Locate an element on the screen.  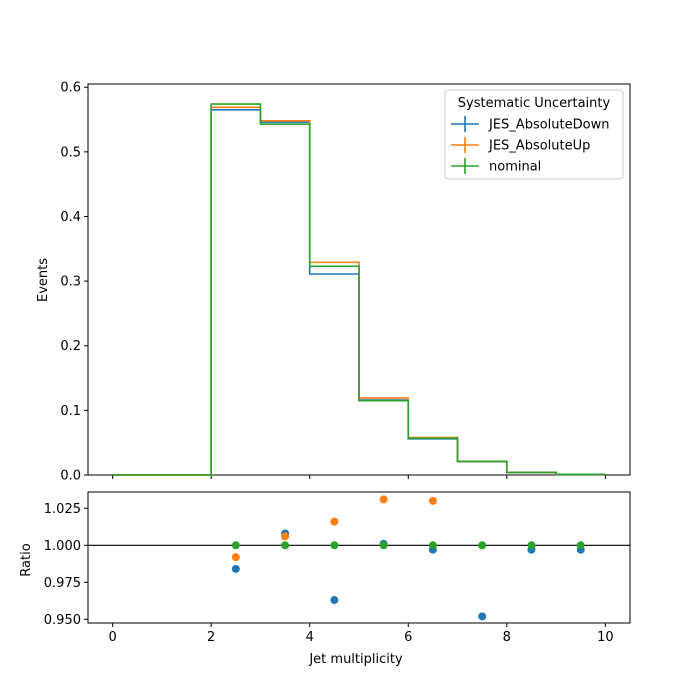
events-y-tick-label: 0.2 is located at coordinates (70, 346).